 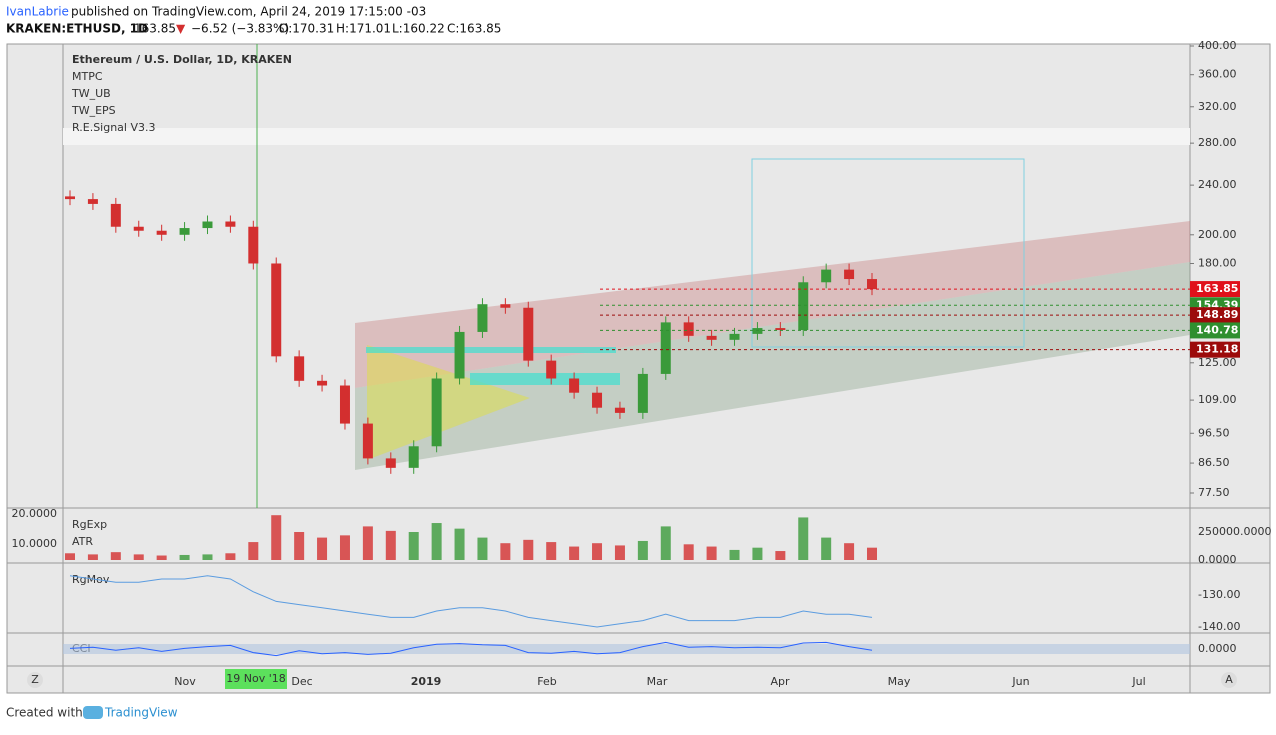 What do you see at coordinates (93, 712) in the screenshot?
I see `logo` at bounding box center [93, 712].